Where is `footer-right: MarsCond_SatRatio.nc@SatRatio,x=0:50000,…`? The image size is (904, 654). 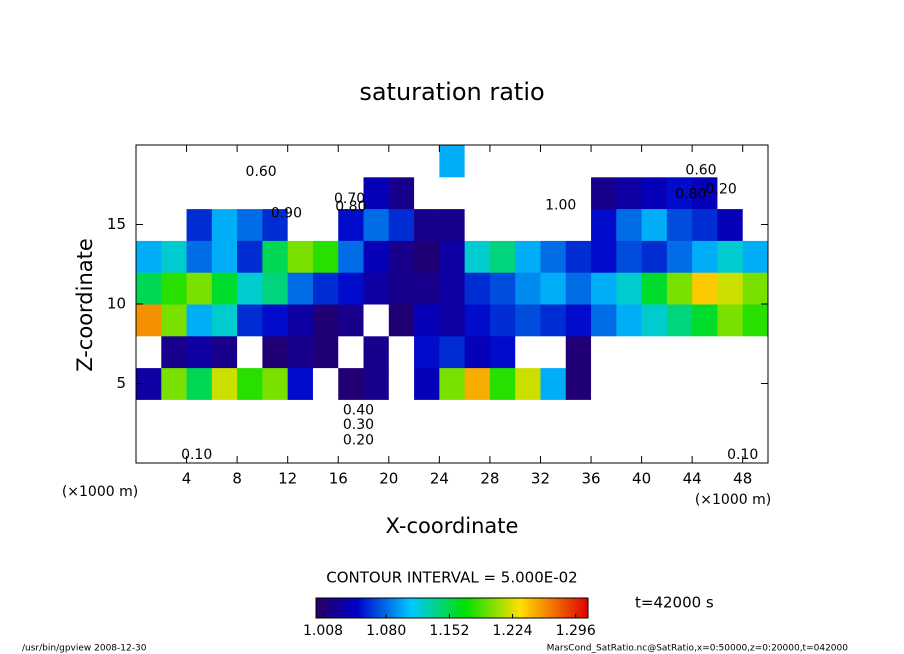 footer-right: MarsCond_SatRatio.nc@SatRatio,x=0:50000,… is located at coordinates (698, 649).